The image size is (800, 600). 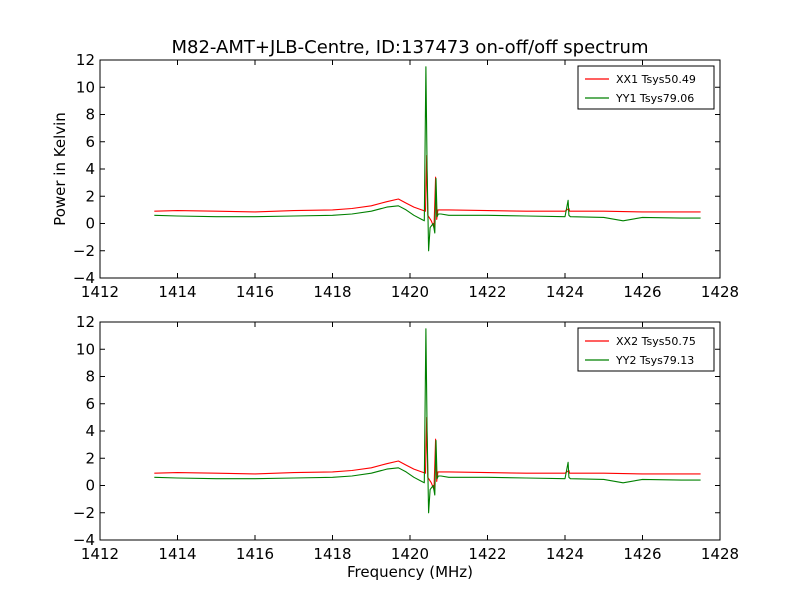 I want to click on legend-entry-label: XX2 Tsys50.75, so click(x=656, y=341).